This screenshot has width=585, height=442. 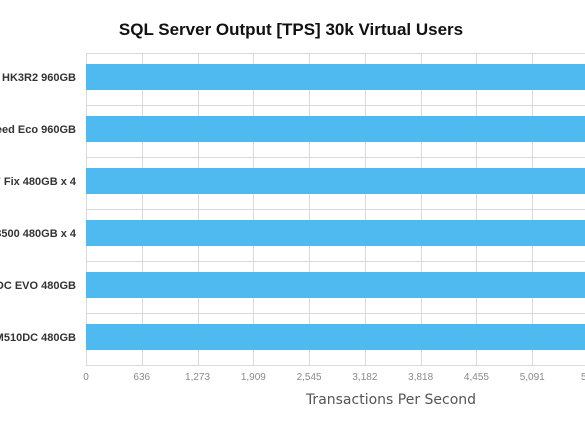 What do you see at coordinates (39, 78) in the screenshot?
I see `category-label: HK3R2 960GB` at bounding box center [39, 78].